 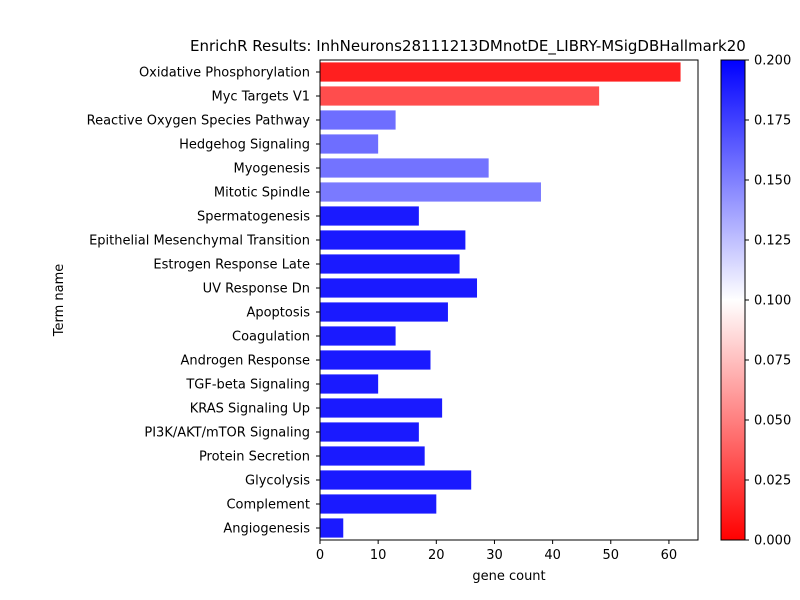 I want to click on y-tick-label: UV Response Dn, so click(x=256, y=289).